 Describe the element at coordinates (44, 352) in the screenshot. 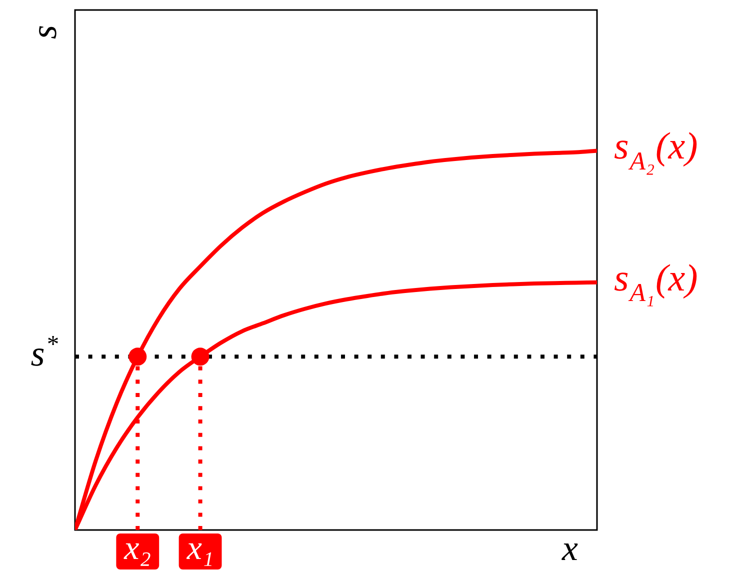

I see `ref-line-label: s*` at that location.